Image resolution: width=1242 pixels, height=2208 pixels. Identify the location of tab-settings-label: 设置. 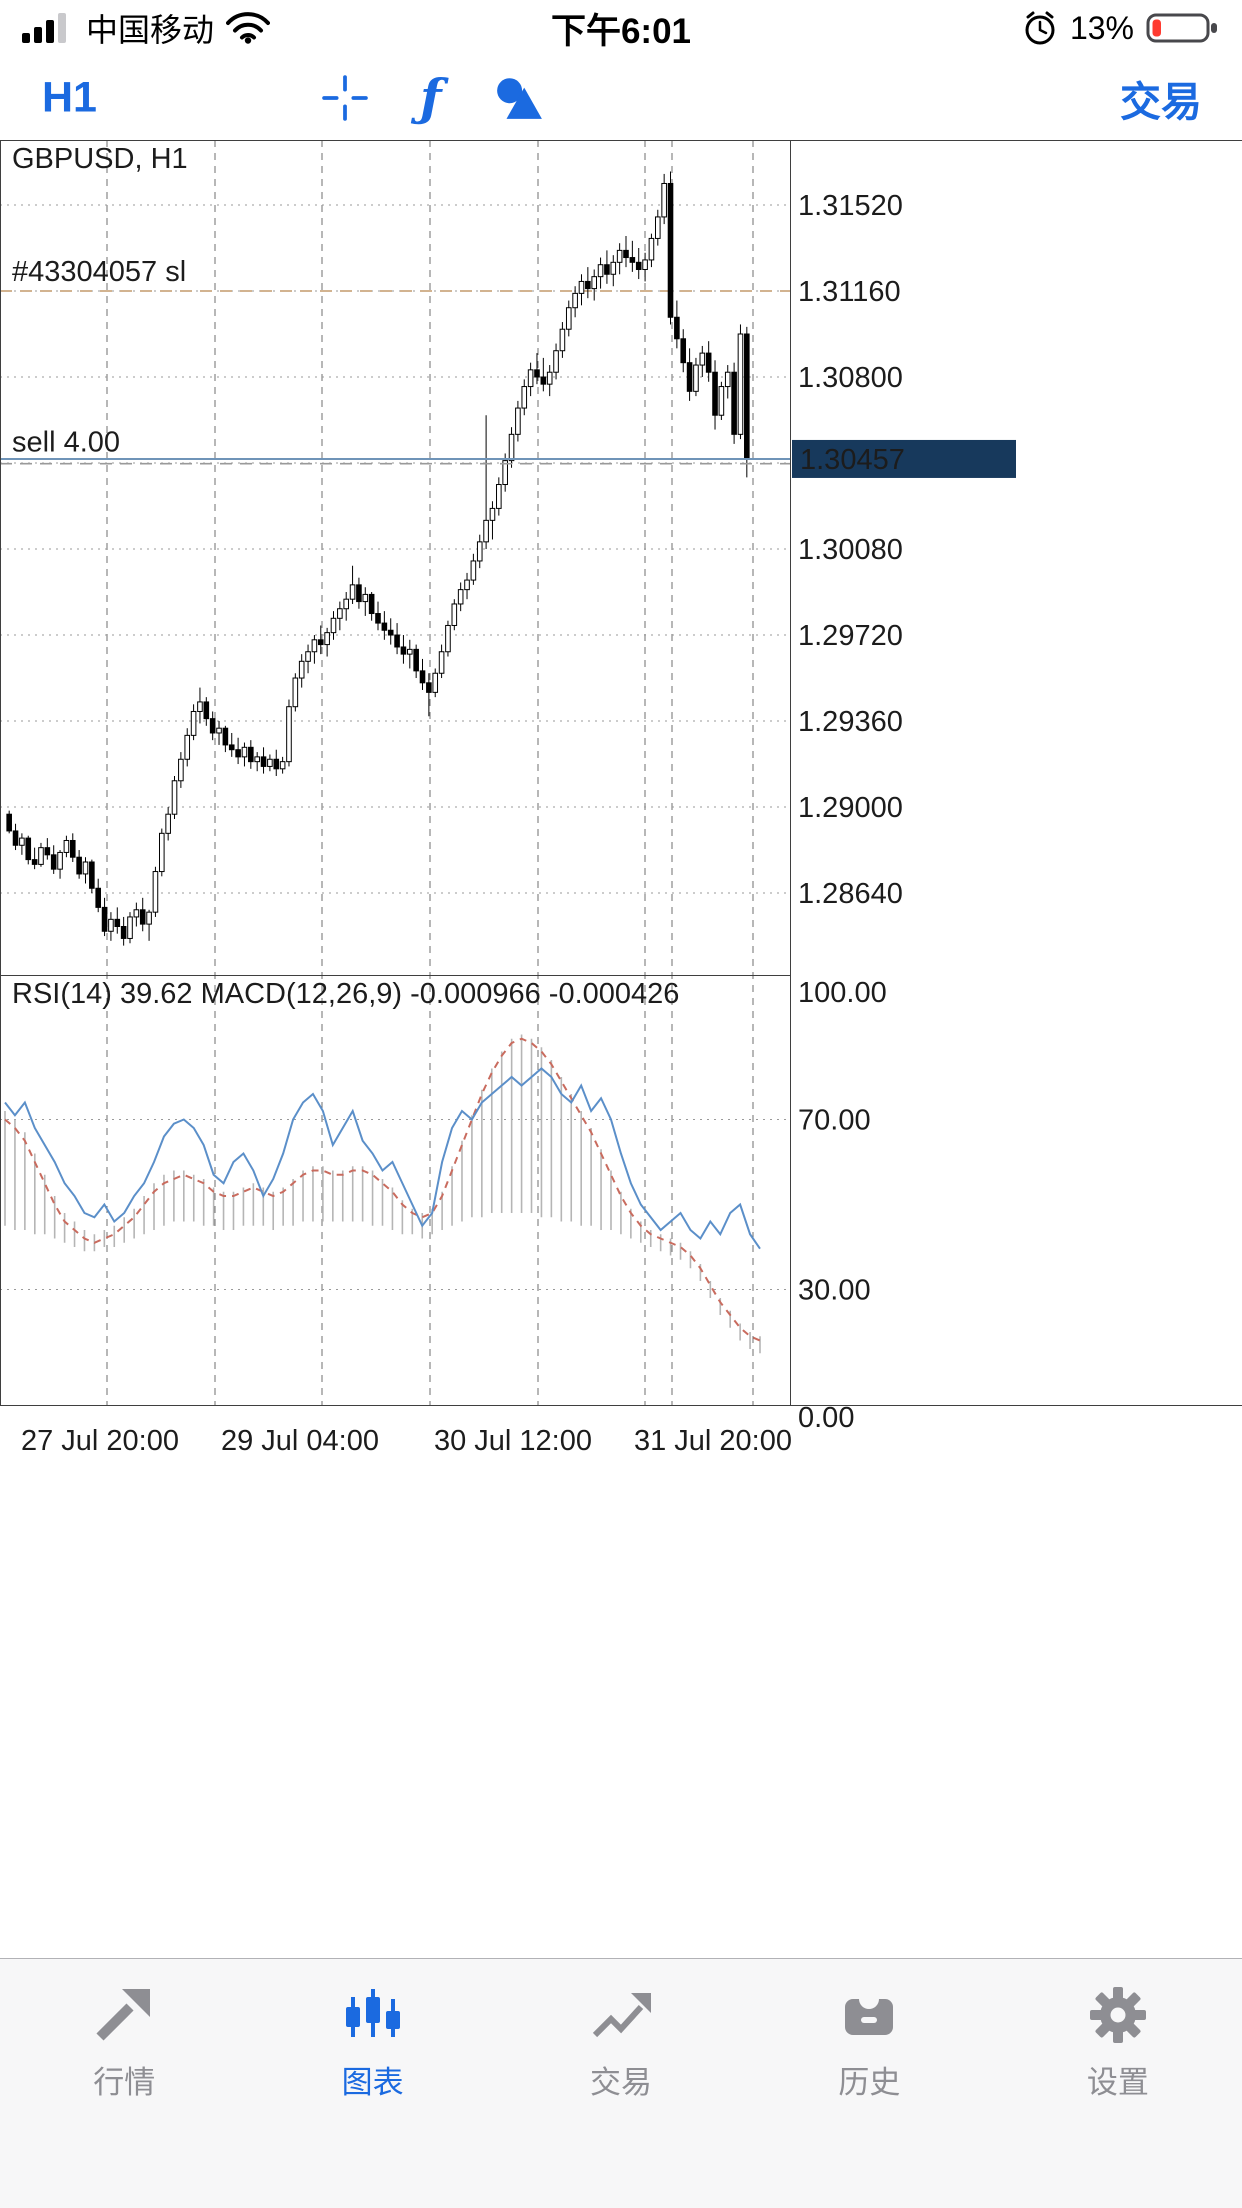
(1117, 2082).